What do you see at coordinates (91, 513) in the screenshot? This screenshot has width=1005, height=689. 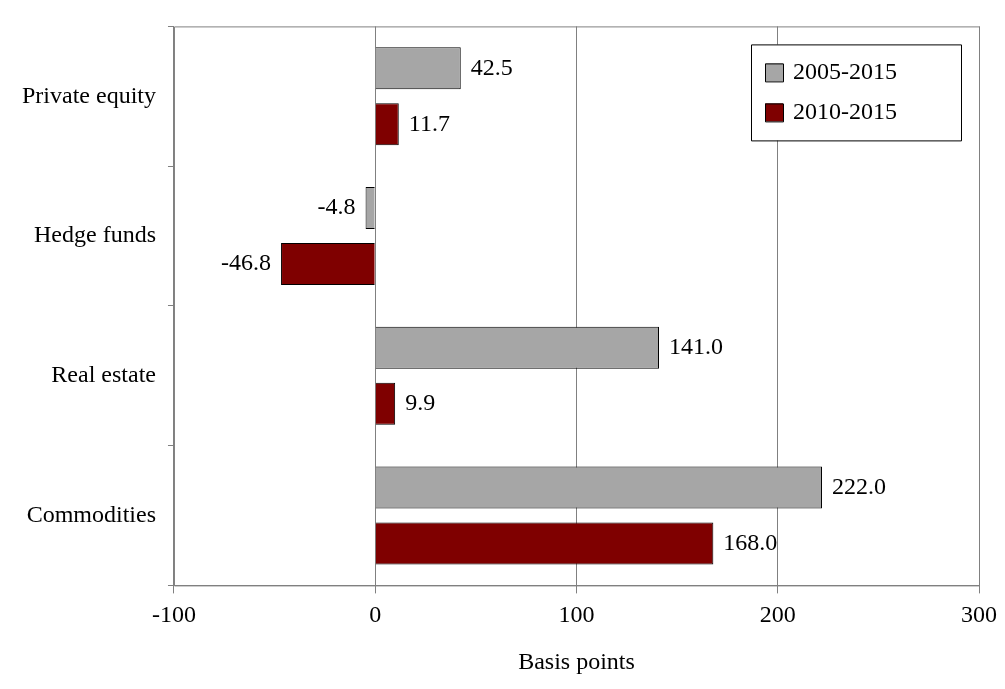 I see `y-tick-label: Commodities` at bounding box center [91, 513].